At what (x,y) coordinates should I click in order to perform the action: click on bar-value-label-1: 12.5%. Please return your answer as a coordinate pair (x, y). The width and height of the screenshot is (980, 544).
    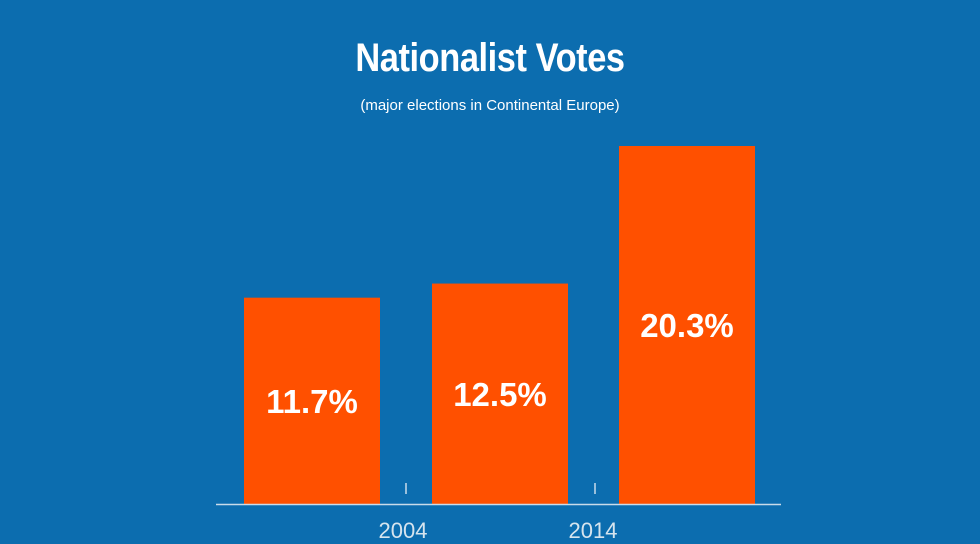
    Looking at the image, I should click on (500, 394).